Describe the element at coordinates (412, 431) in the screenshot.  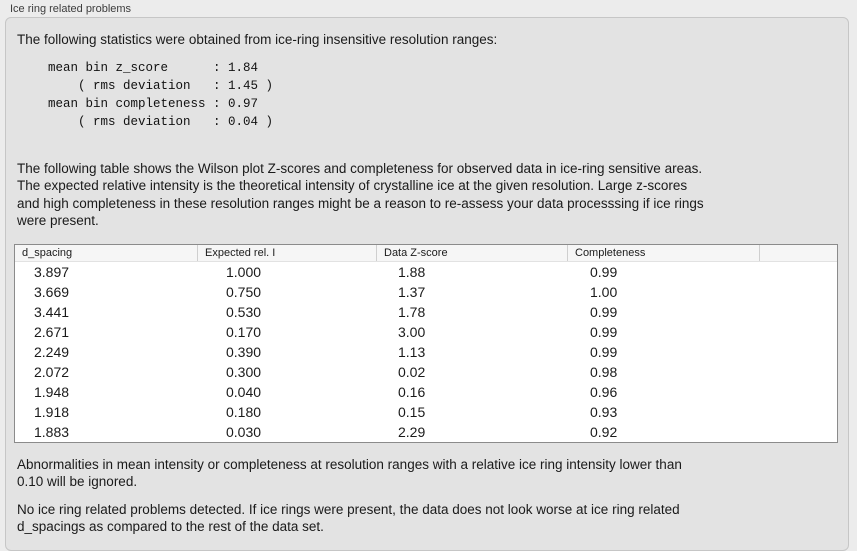
I see `cell-data-z-score: 2.29` at that location.